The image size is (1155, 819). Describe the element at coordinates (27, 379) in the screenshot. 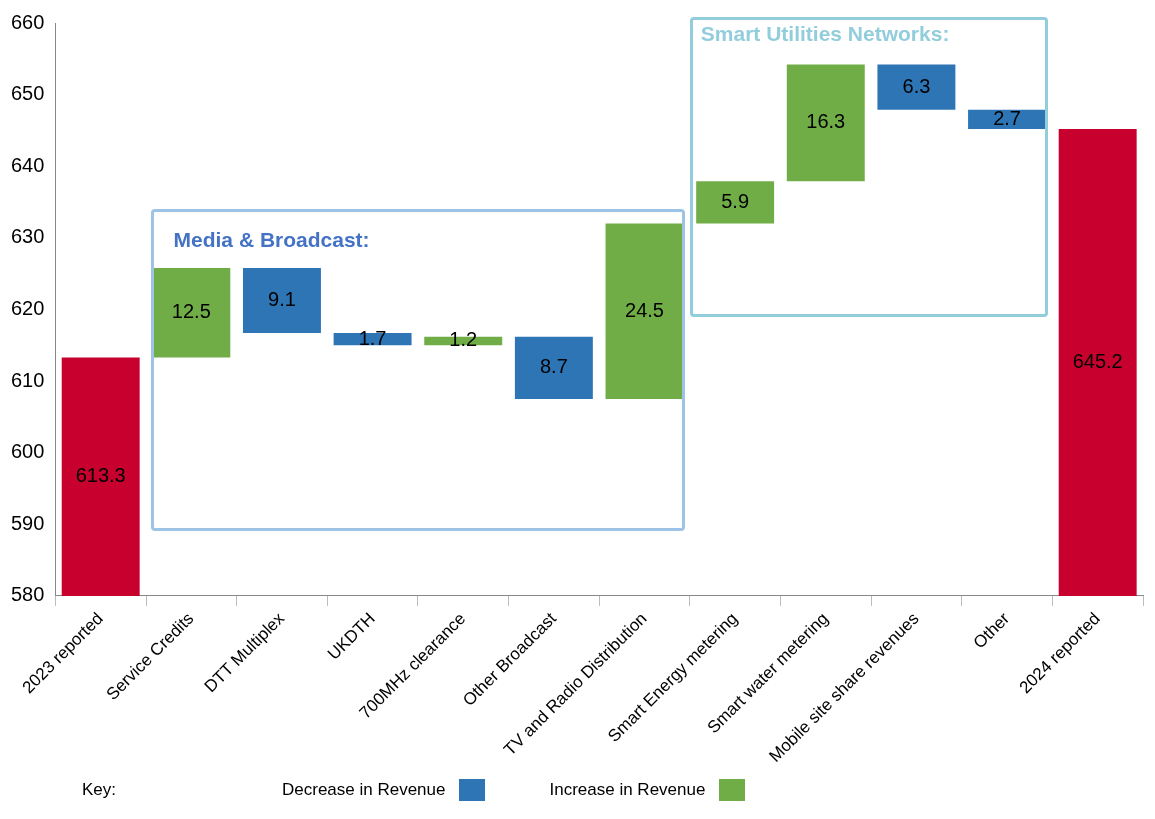

I see `y-tick-label: 610` at that location.